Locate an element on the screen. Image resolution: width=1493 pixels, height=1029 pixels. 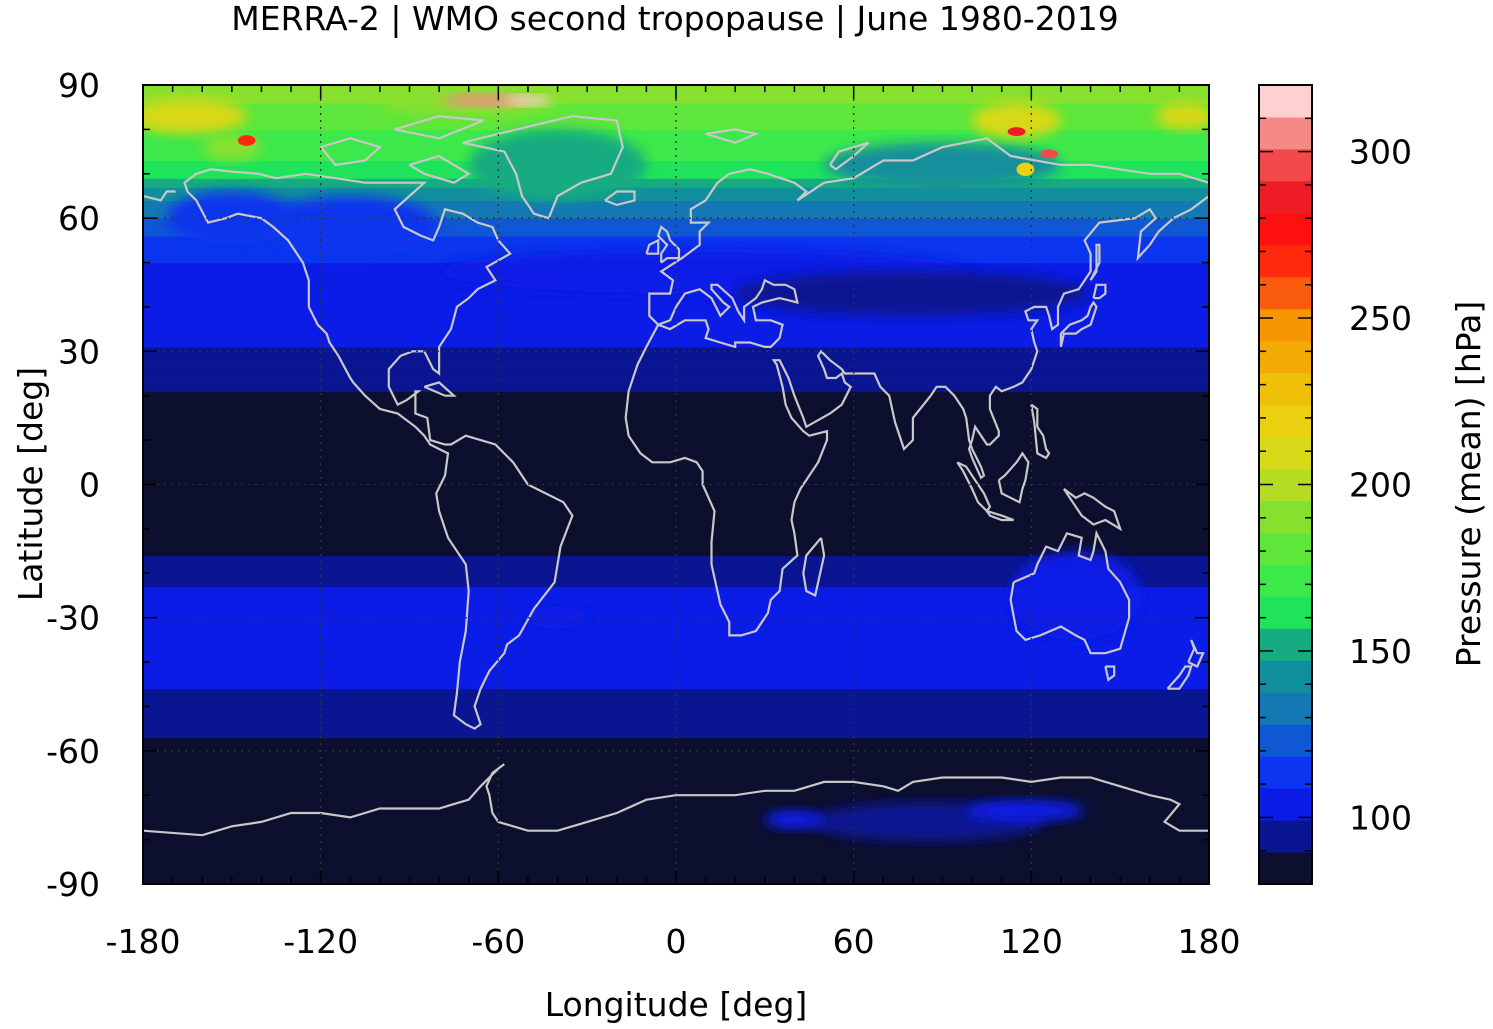
colorbar-tick-label: 100 is located at coordinates (1380, 817).